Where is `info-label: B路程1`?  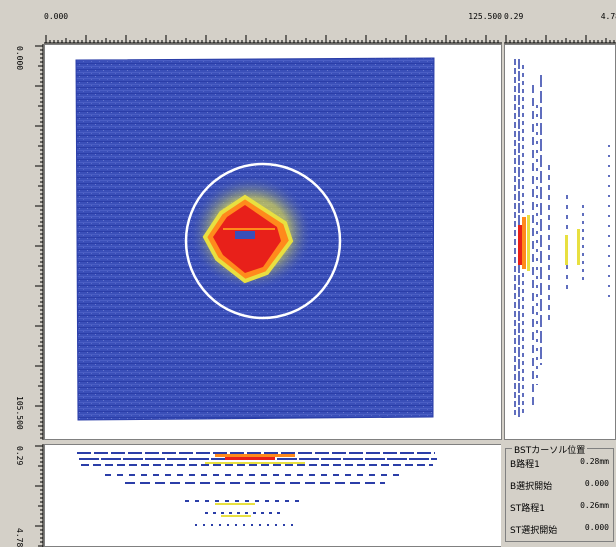 info-label: B路程1 is located at coordinates (525, 465).